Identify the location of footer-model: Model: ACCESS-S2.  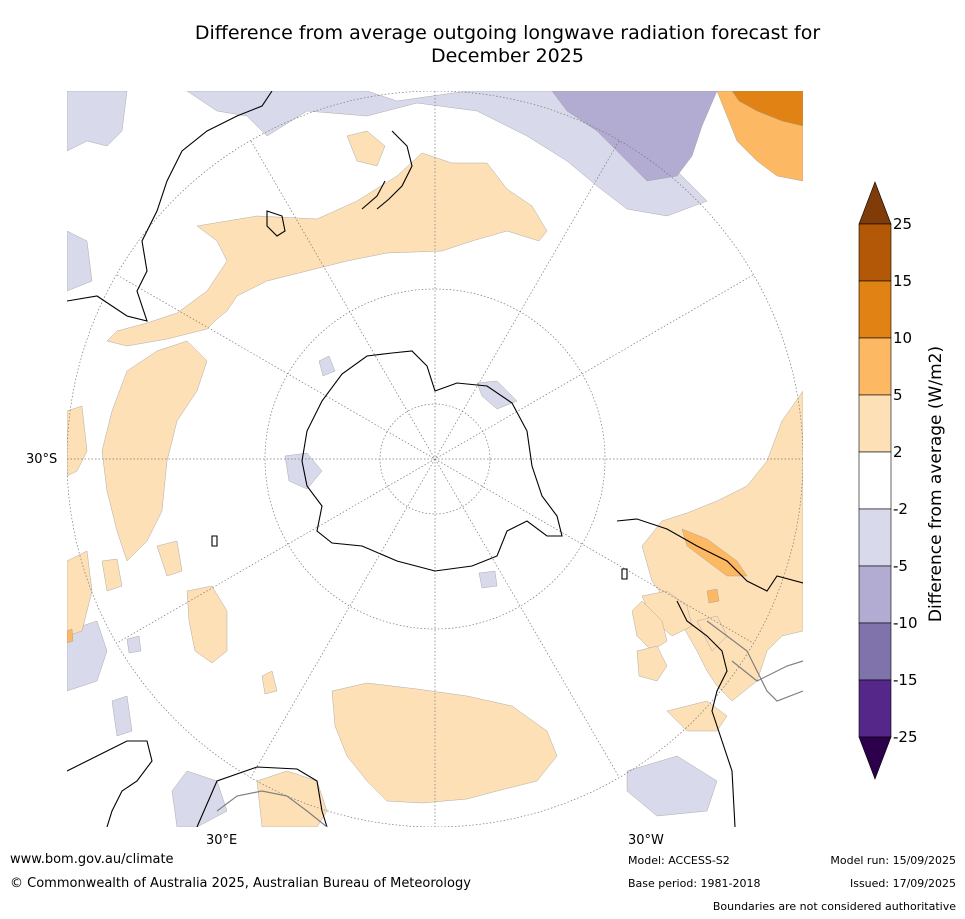
(679, 860).